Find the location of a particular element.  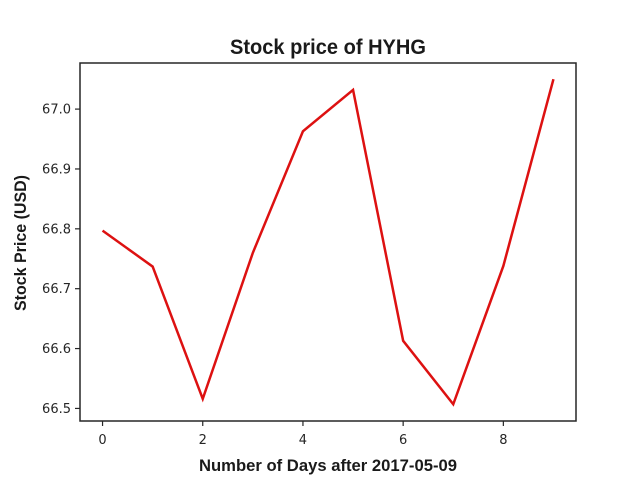

y-tick-label: 66.6 is located at coordinates (56, 349).